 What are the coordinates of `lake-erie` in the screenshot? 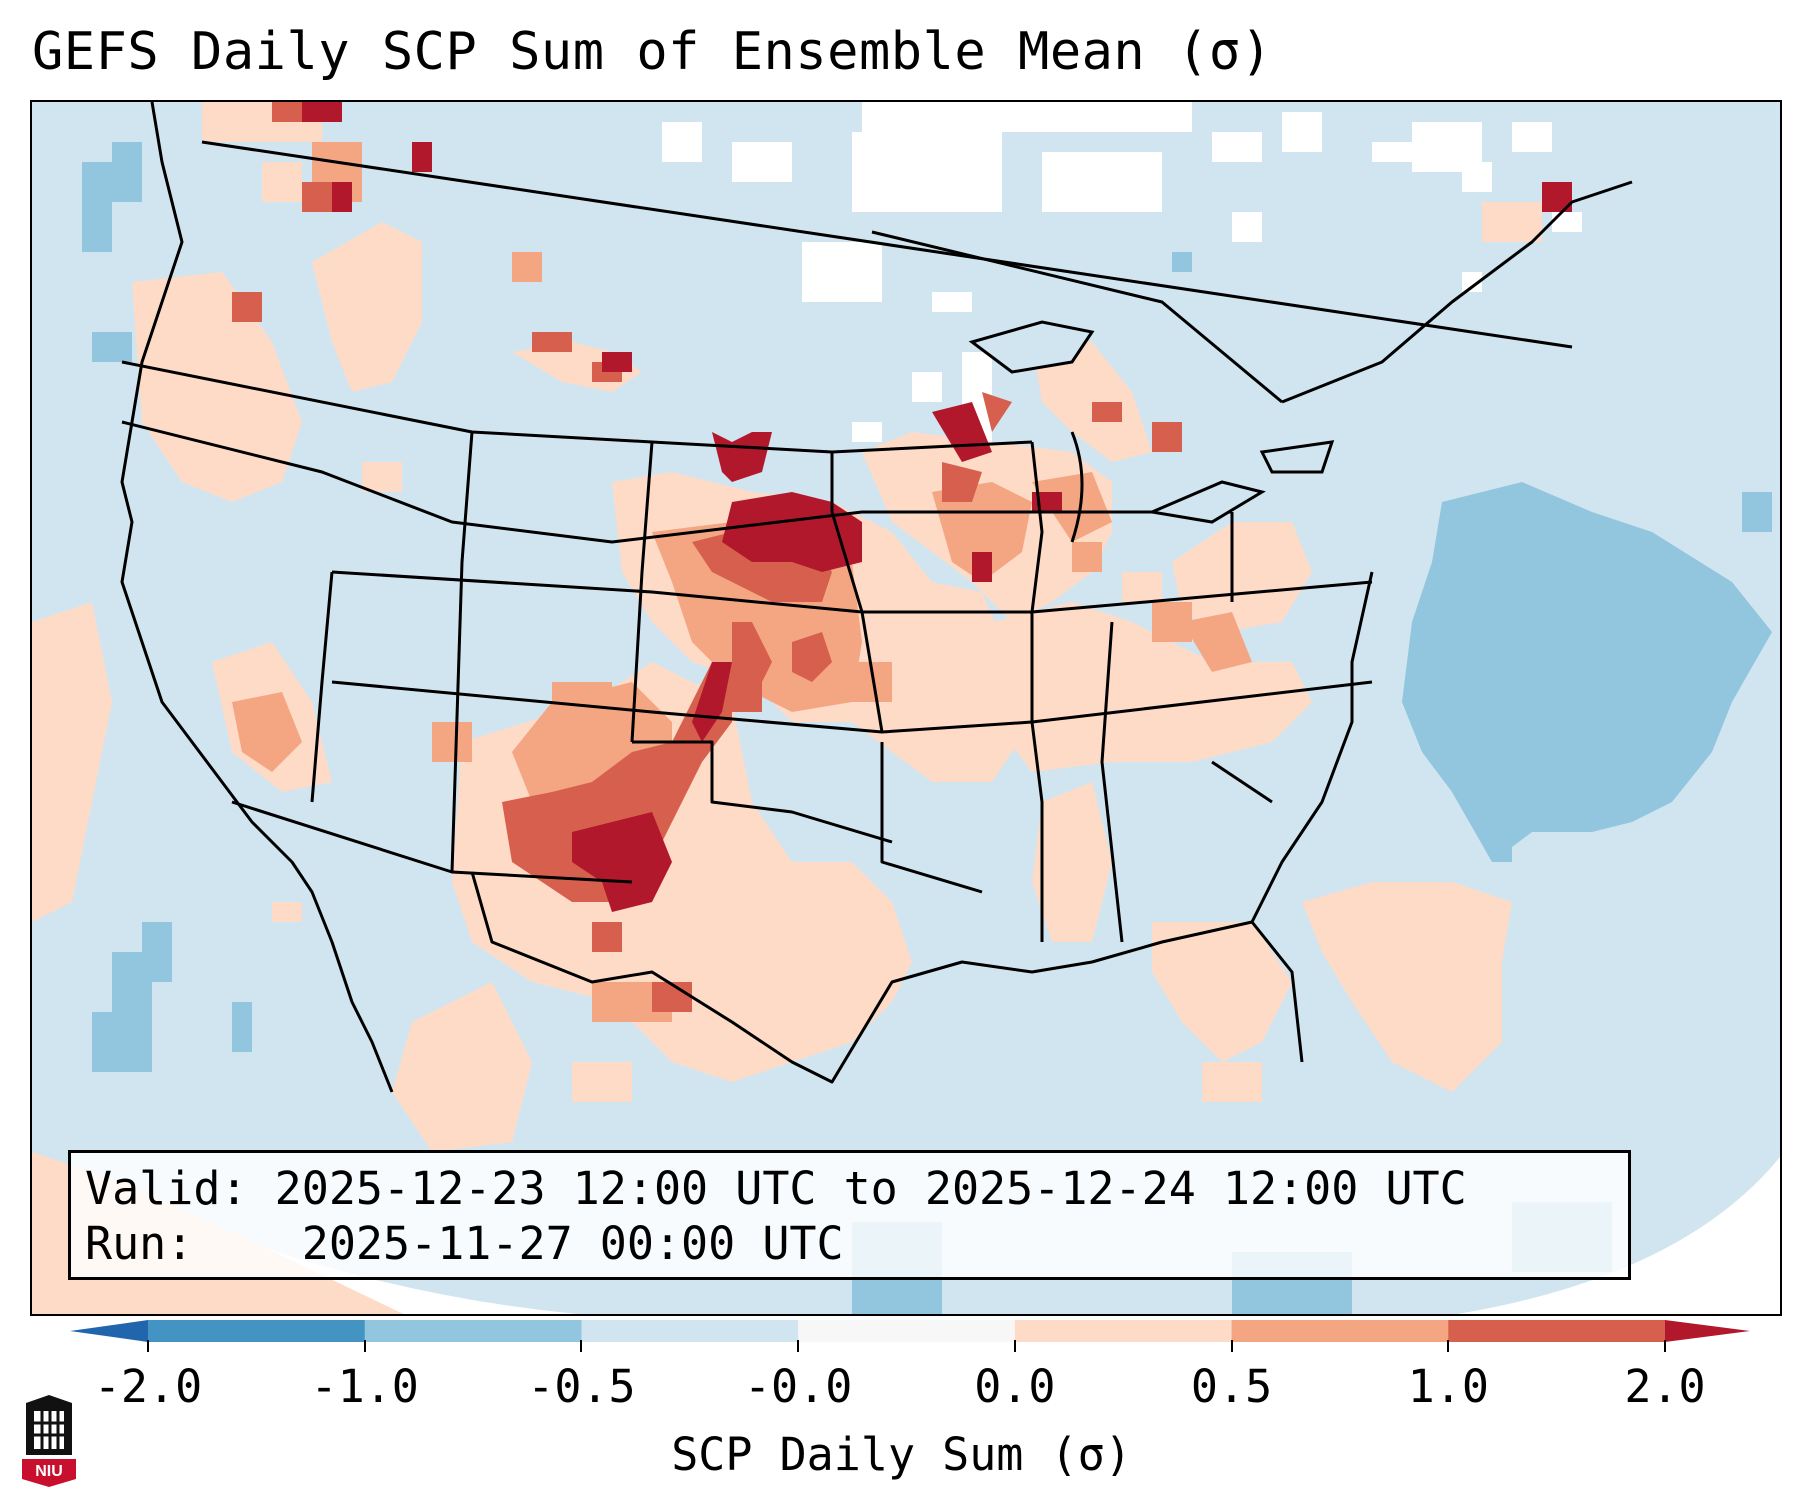 It's located at (1206, 502).